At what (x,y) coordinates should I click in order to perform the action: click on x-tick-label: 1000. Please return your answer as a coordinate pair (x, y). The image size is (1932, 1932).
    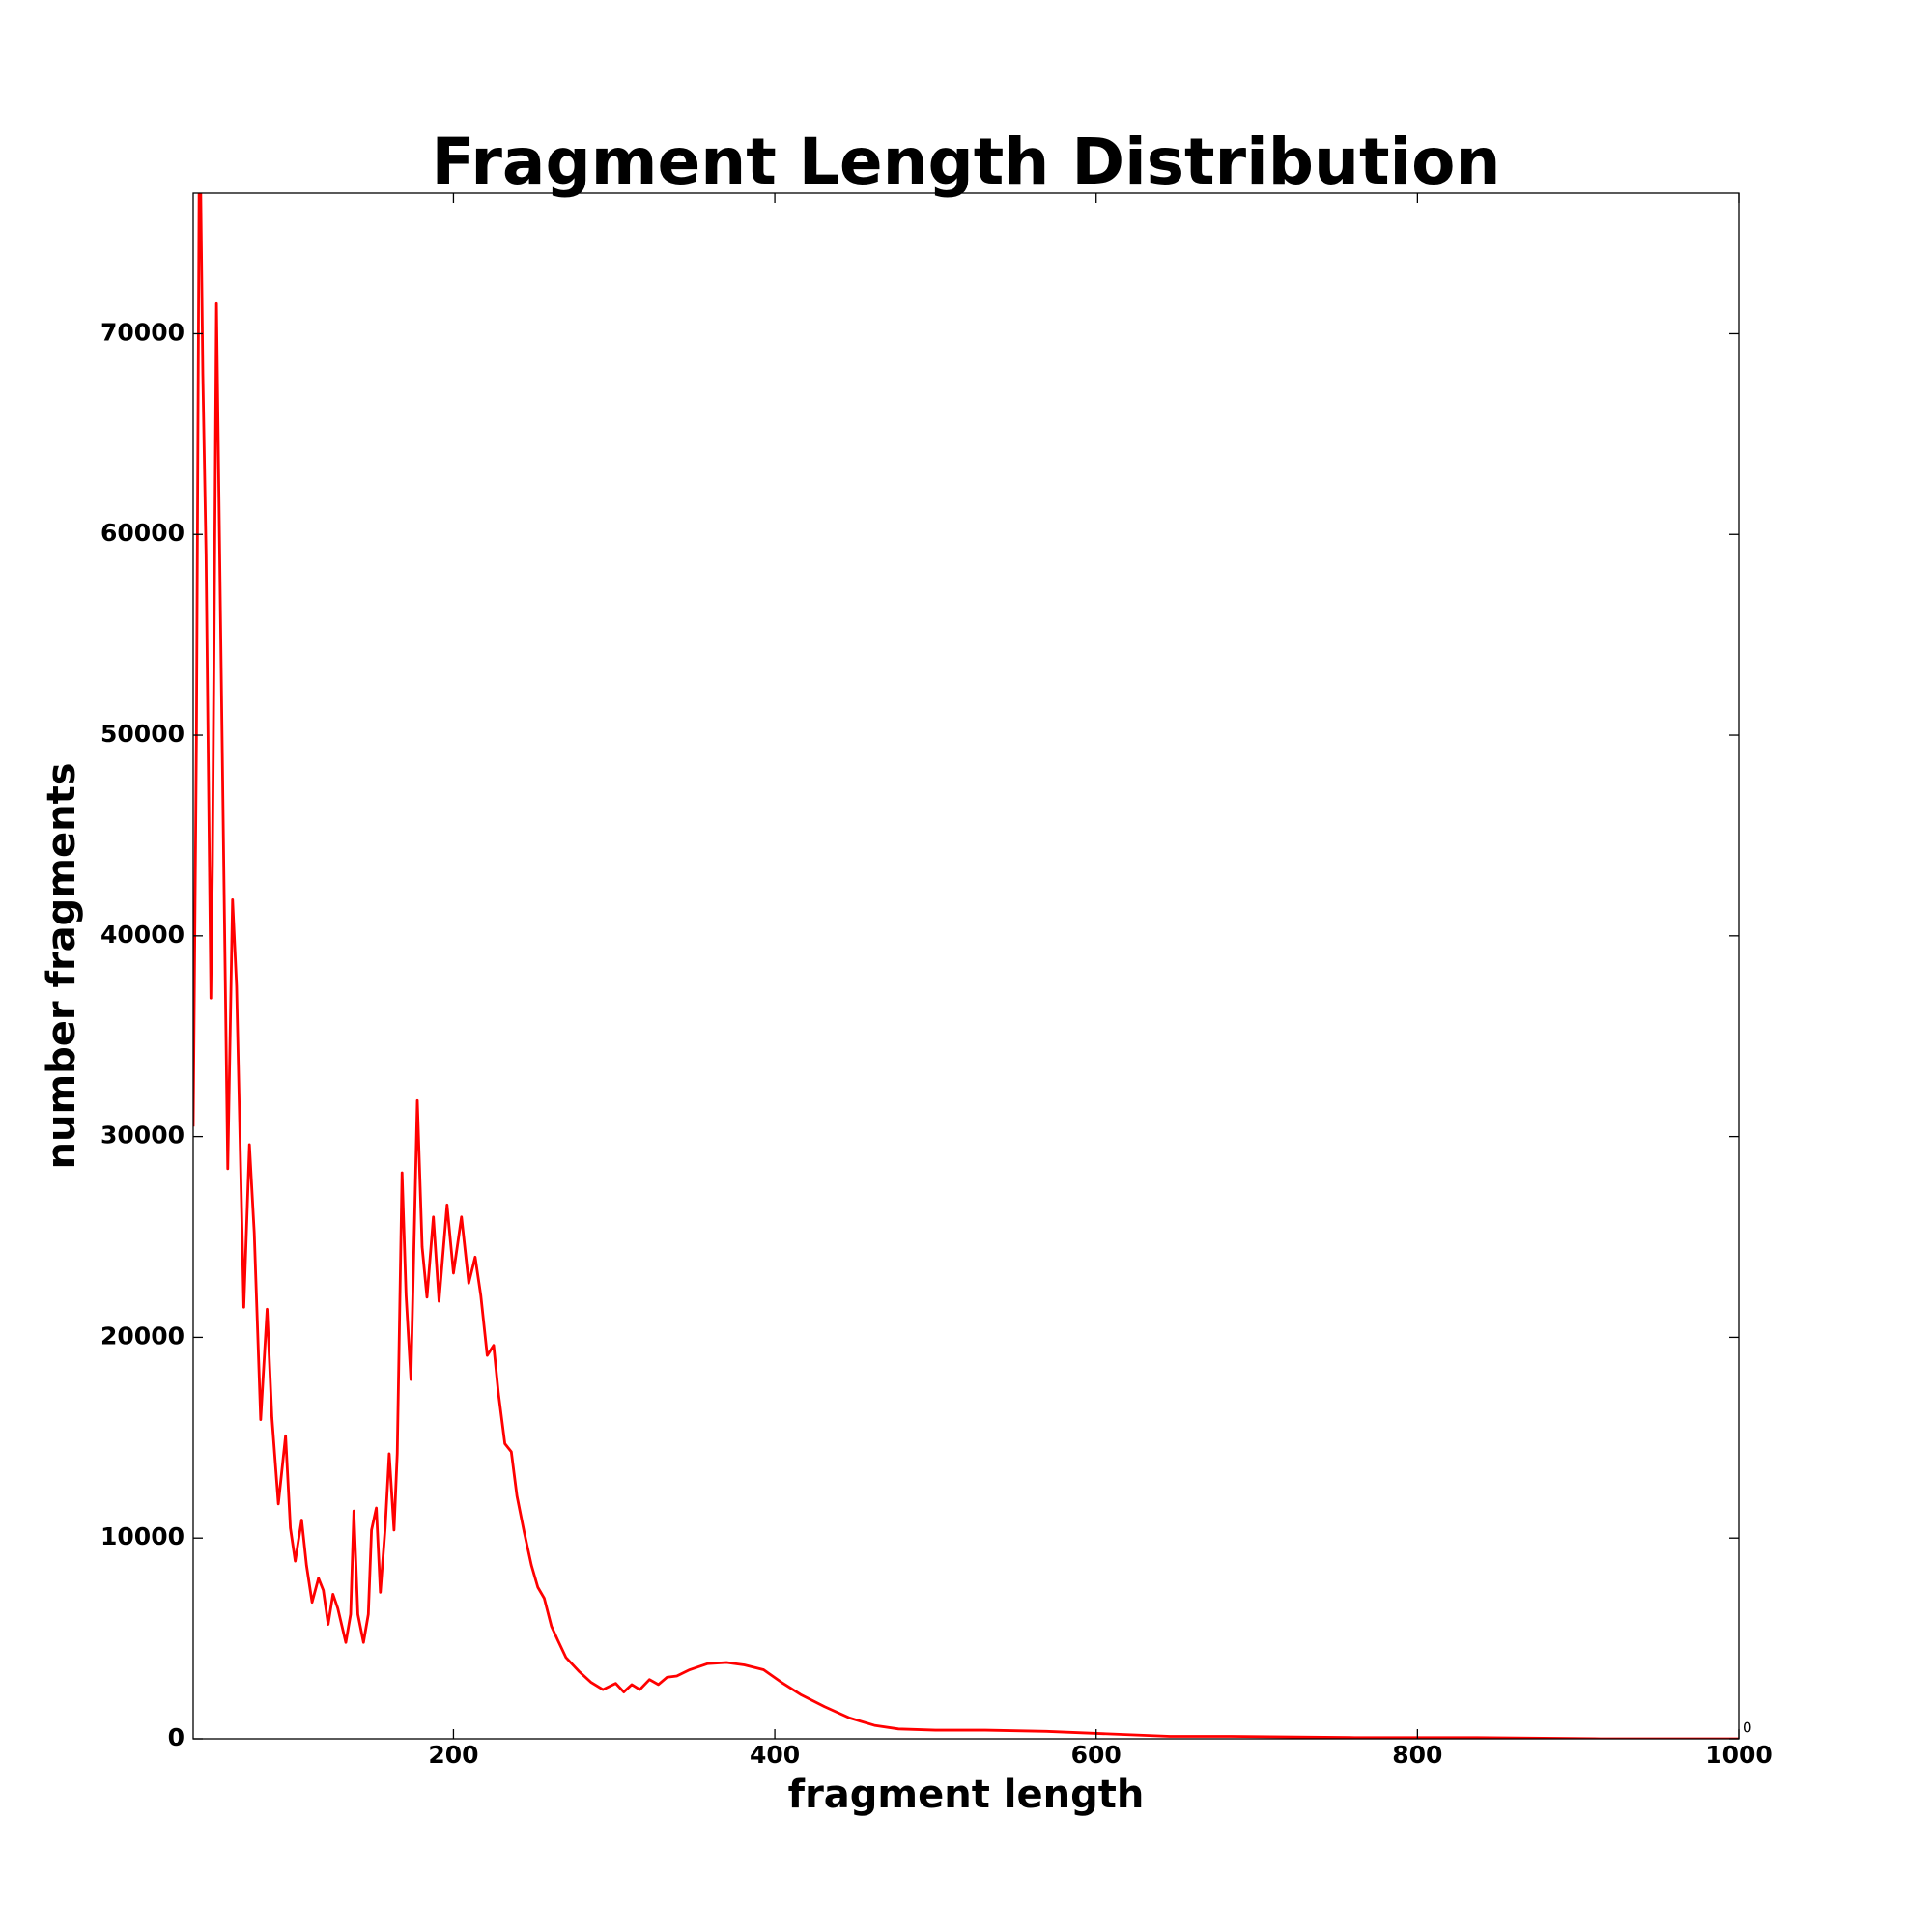
    Looking at the image, I should click on (1739, 1755).